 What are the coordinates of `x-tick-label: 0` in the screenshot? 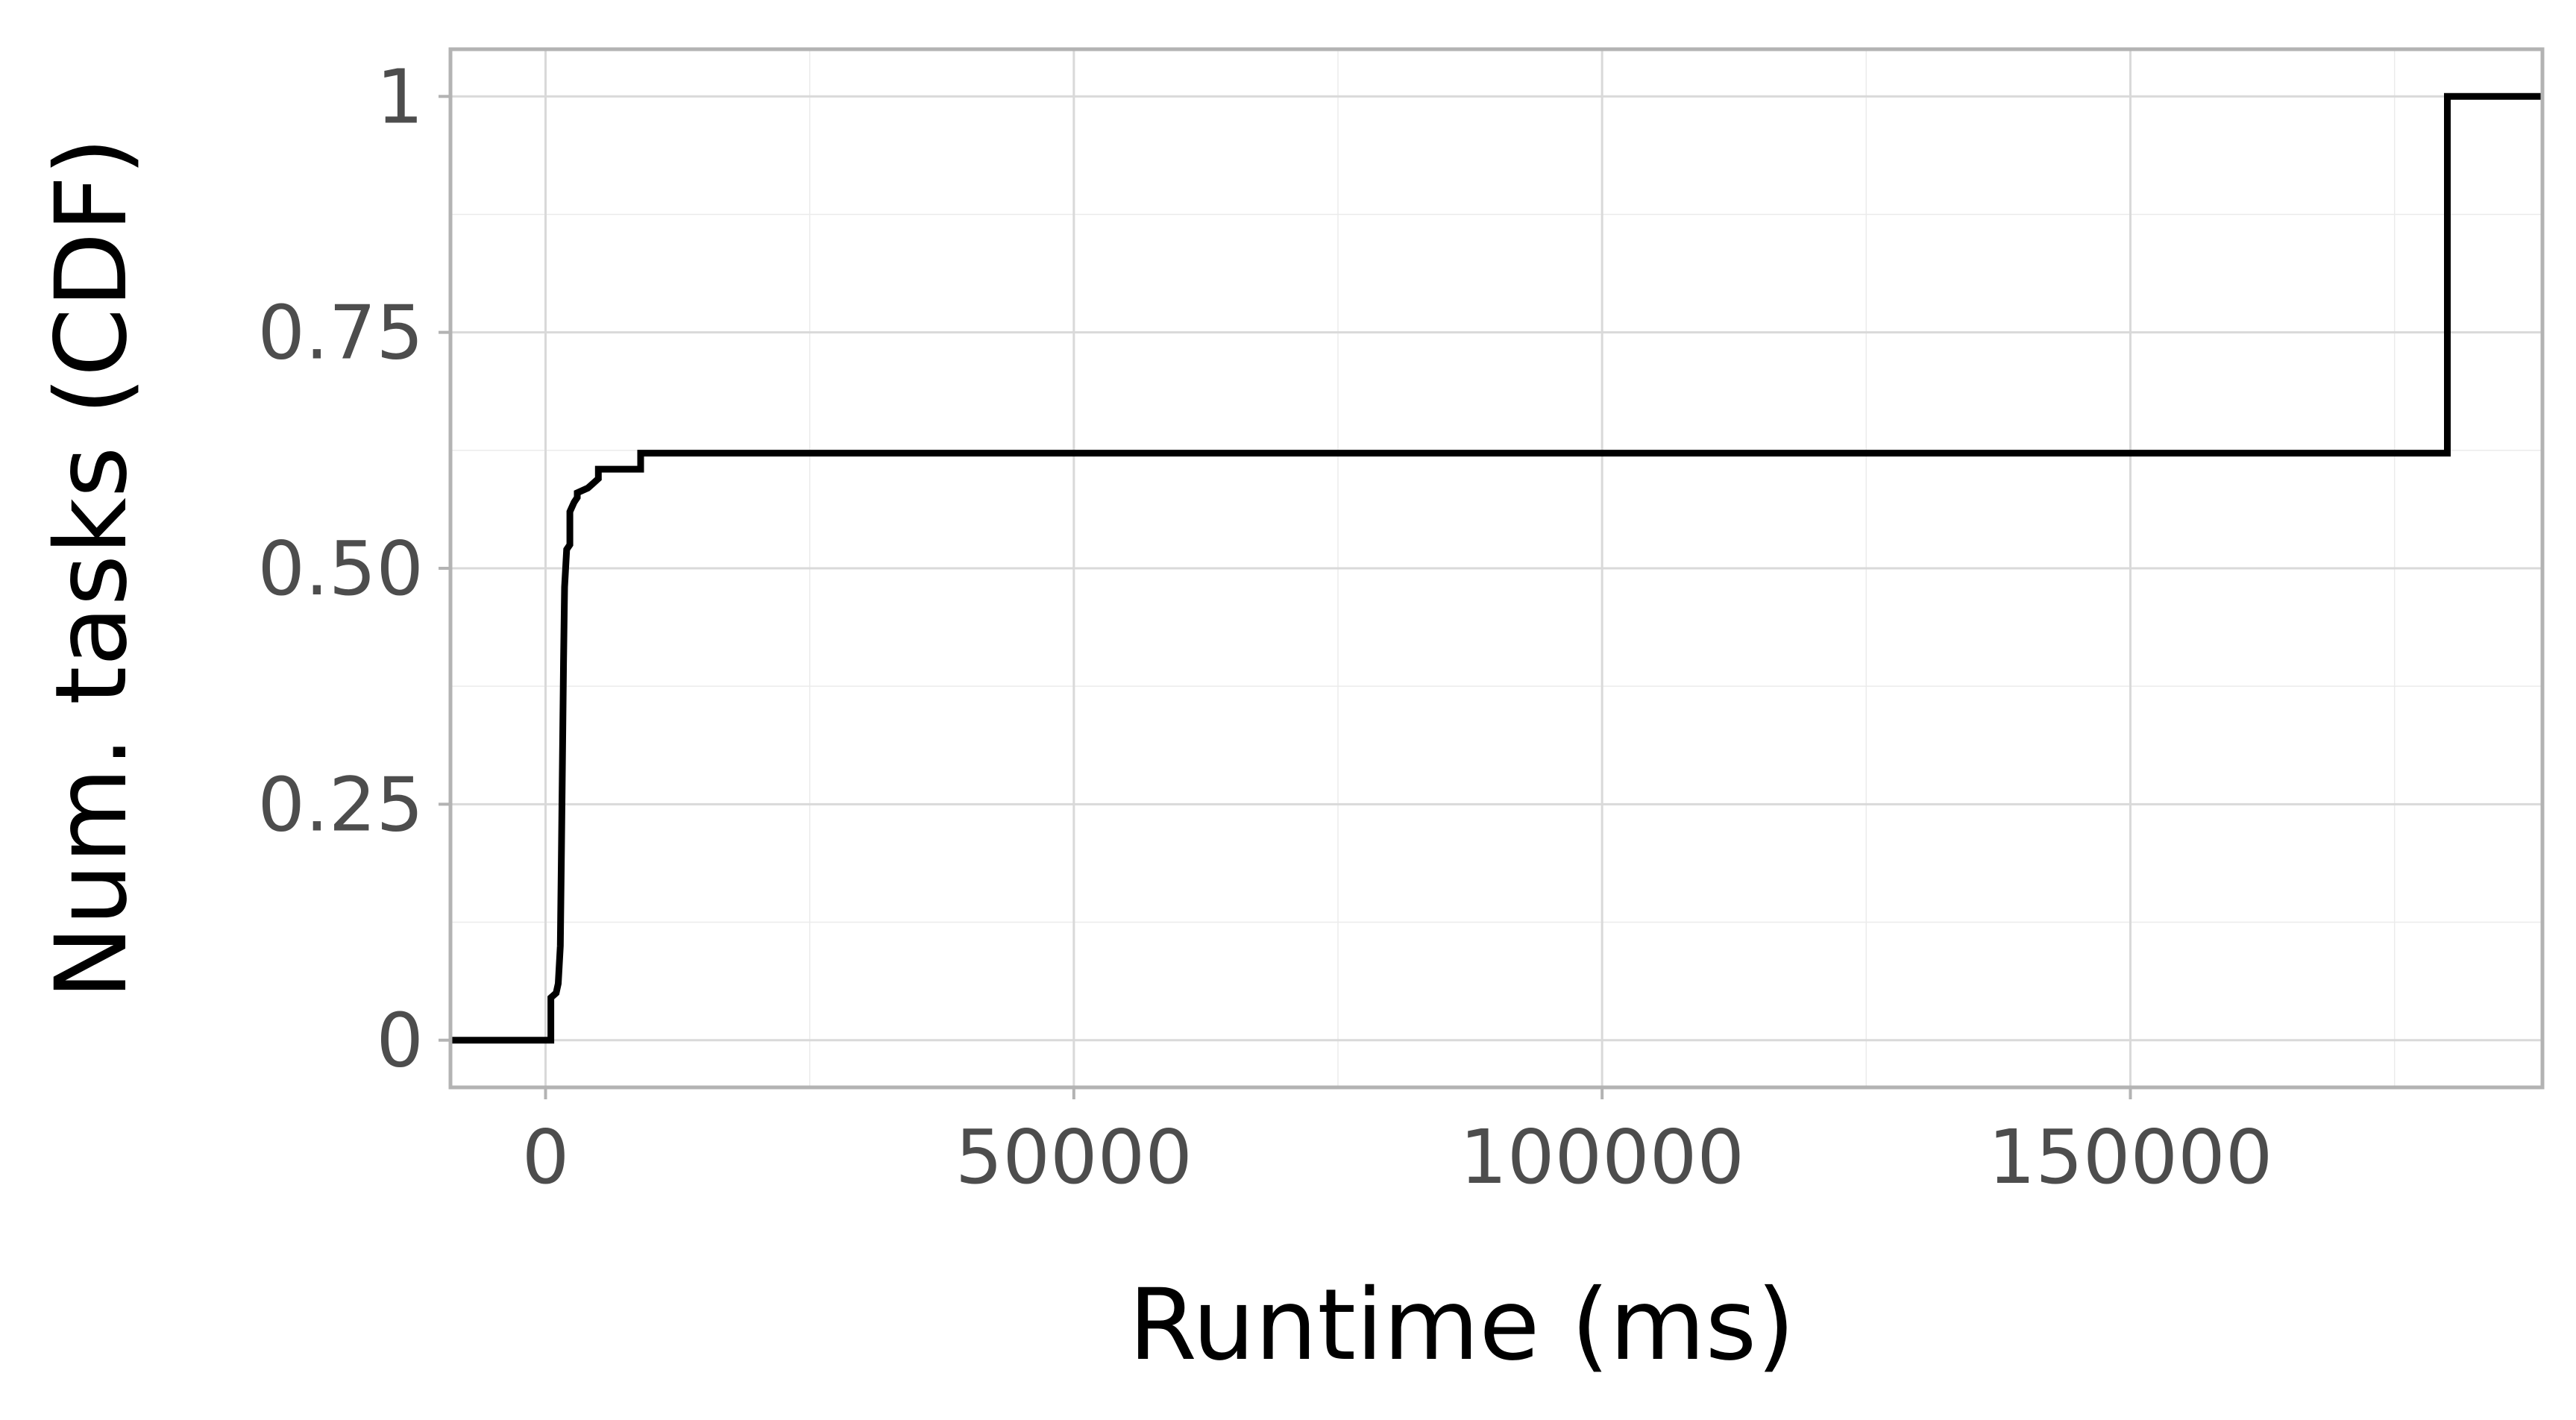 It's located at (546, 1157).